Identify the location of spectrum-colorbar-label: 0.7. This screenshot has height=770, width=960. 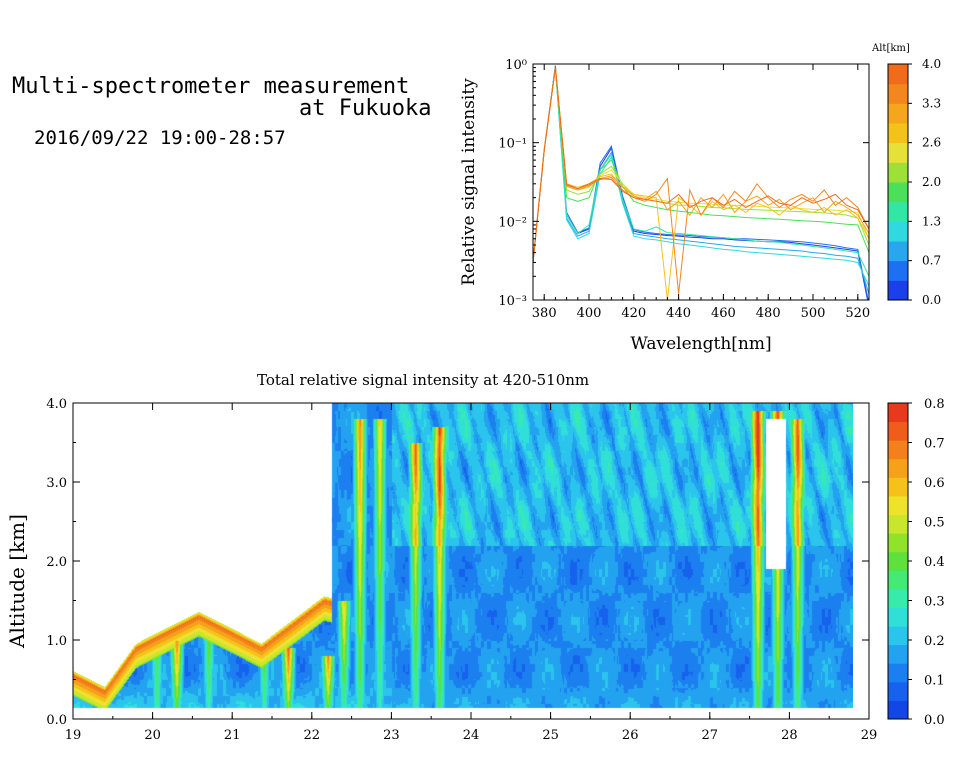
(931, 261).